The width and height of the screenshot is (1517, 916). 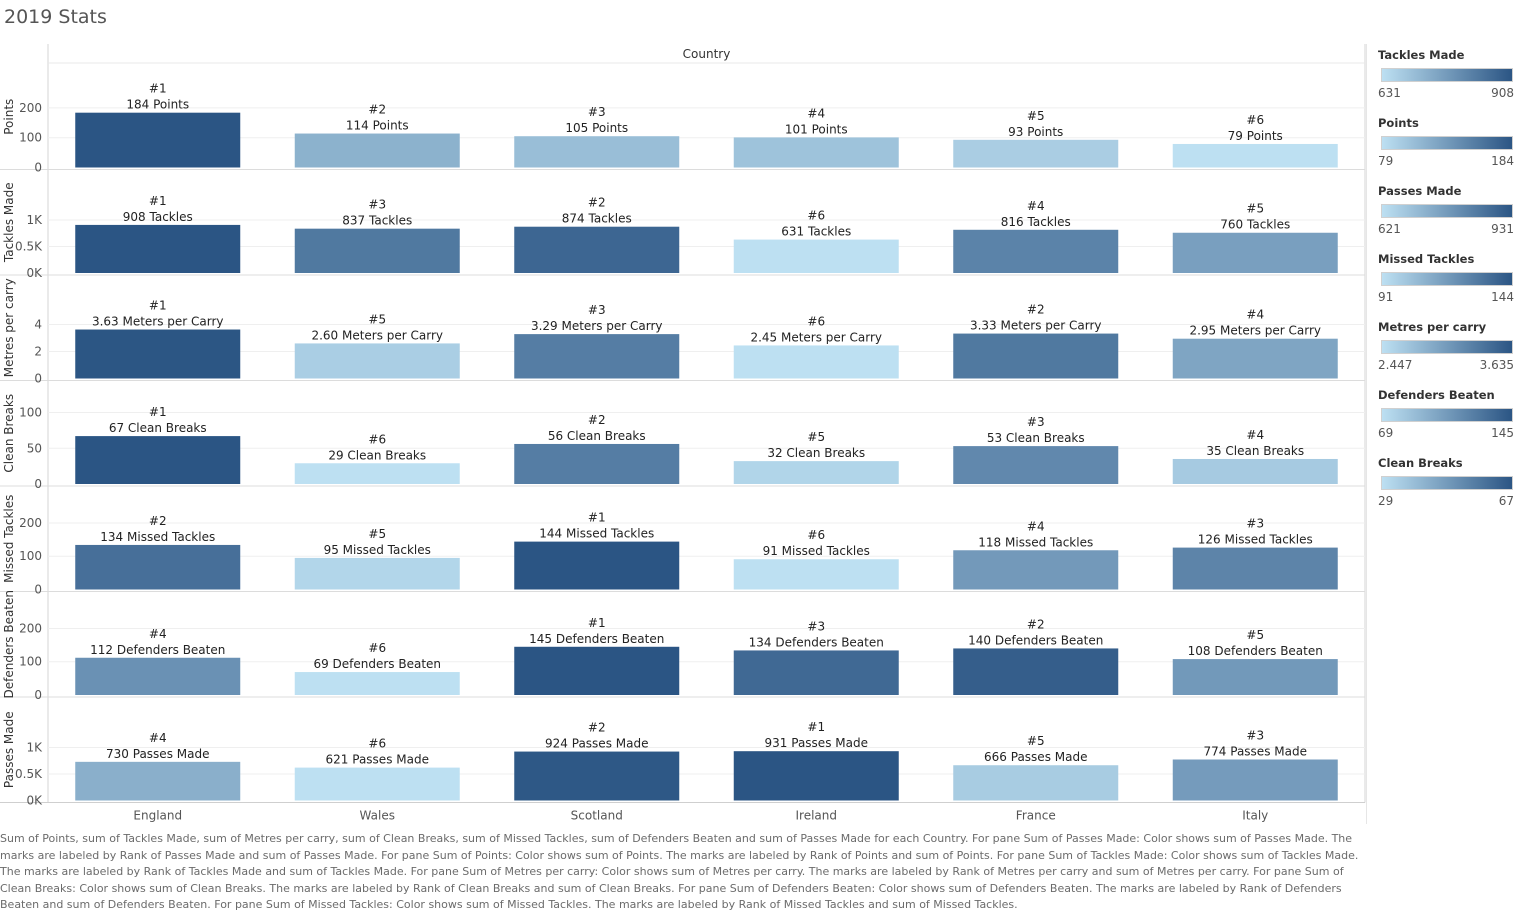 What do you see at coordinates (29, 774) in the screenshot?
I see `y-tick-label: 0.5K` at bounding box center [29, 774].